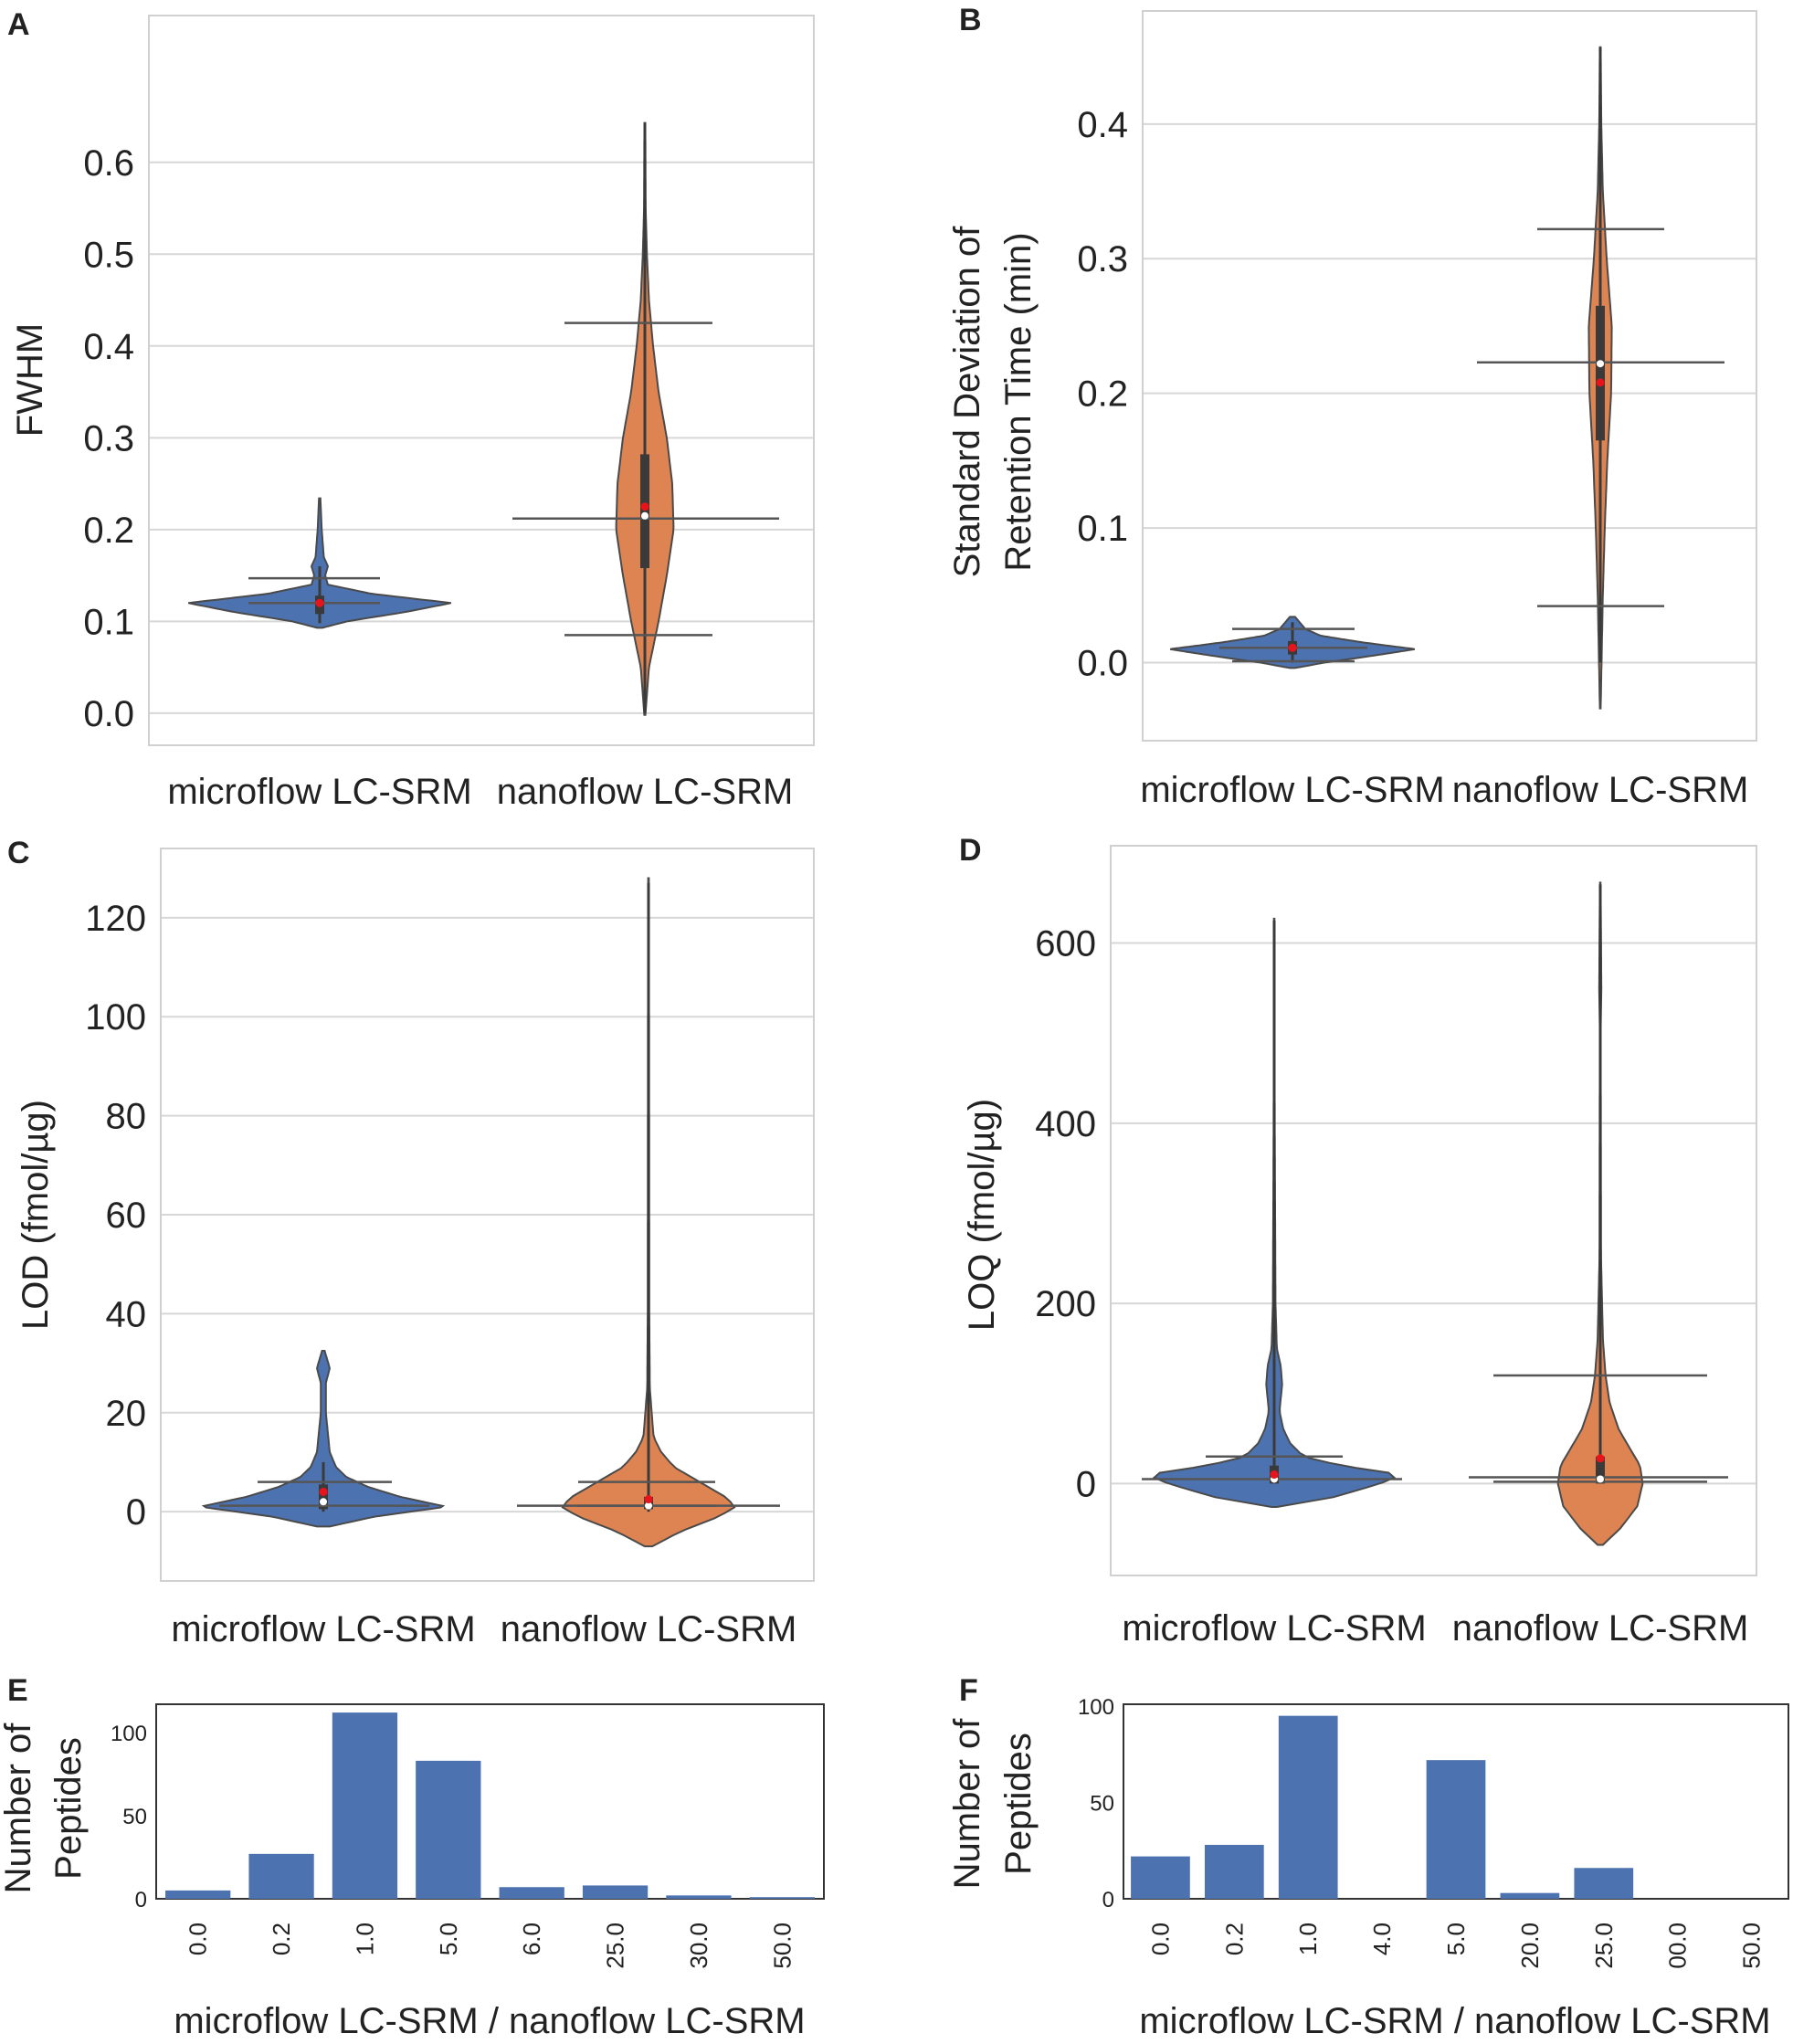  I want to click on y-tick-label: 0.5, so click(108, 255).